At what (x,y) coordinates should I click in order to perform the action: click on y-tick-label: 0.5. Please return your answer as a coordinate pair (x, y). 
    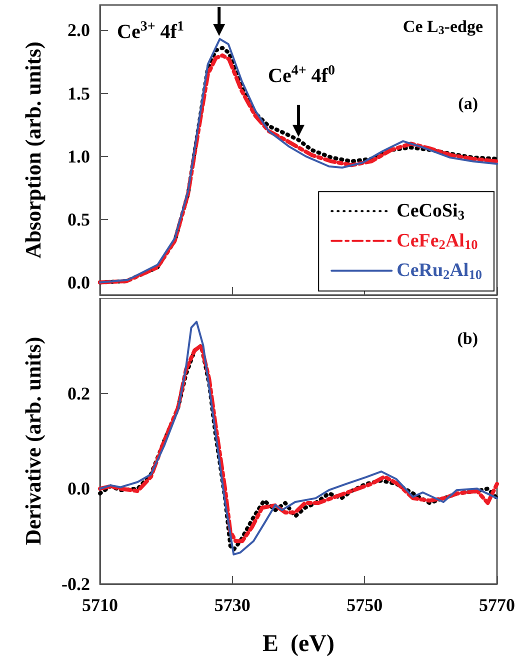
    Looking at the image, I should click on (79, 219).